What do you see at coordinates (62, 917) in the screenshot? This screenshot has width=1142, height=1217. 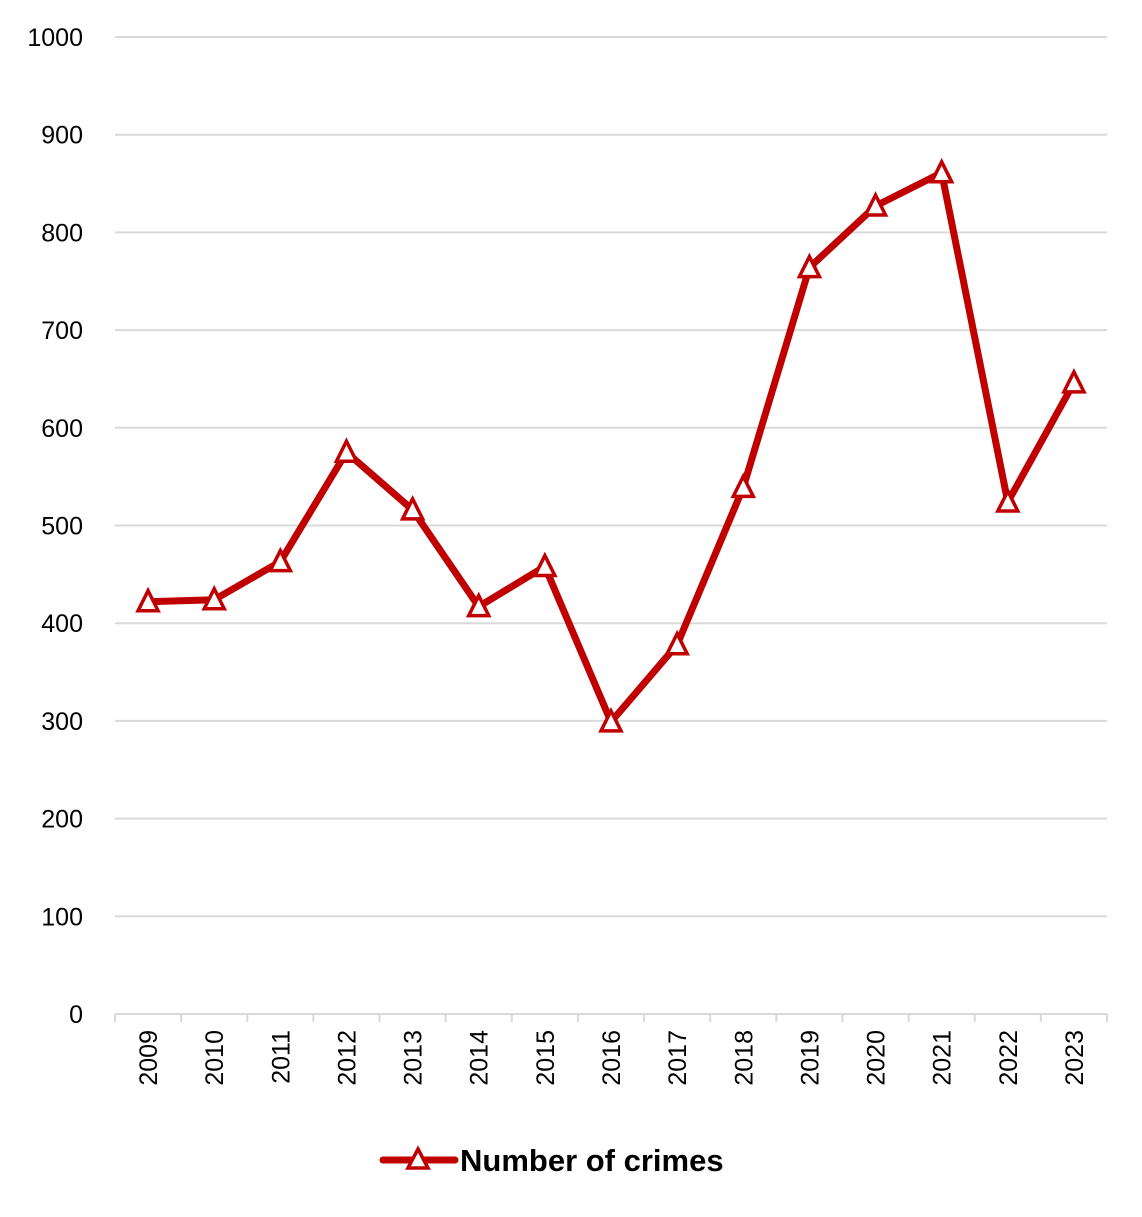 I see `y-tick-label: 100` at bounding box center [62, 917].